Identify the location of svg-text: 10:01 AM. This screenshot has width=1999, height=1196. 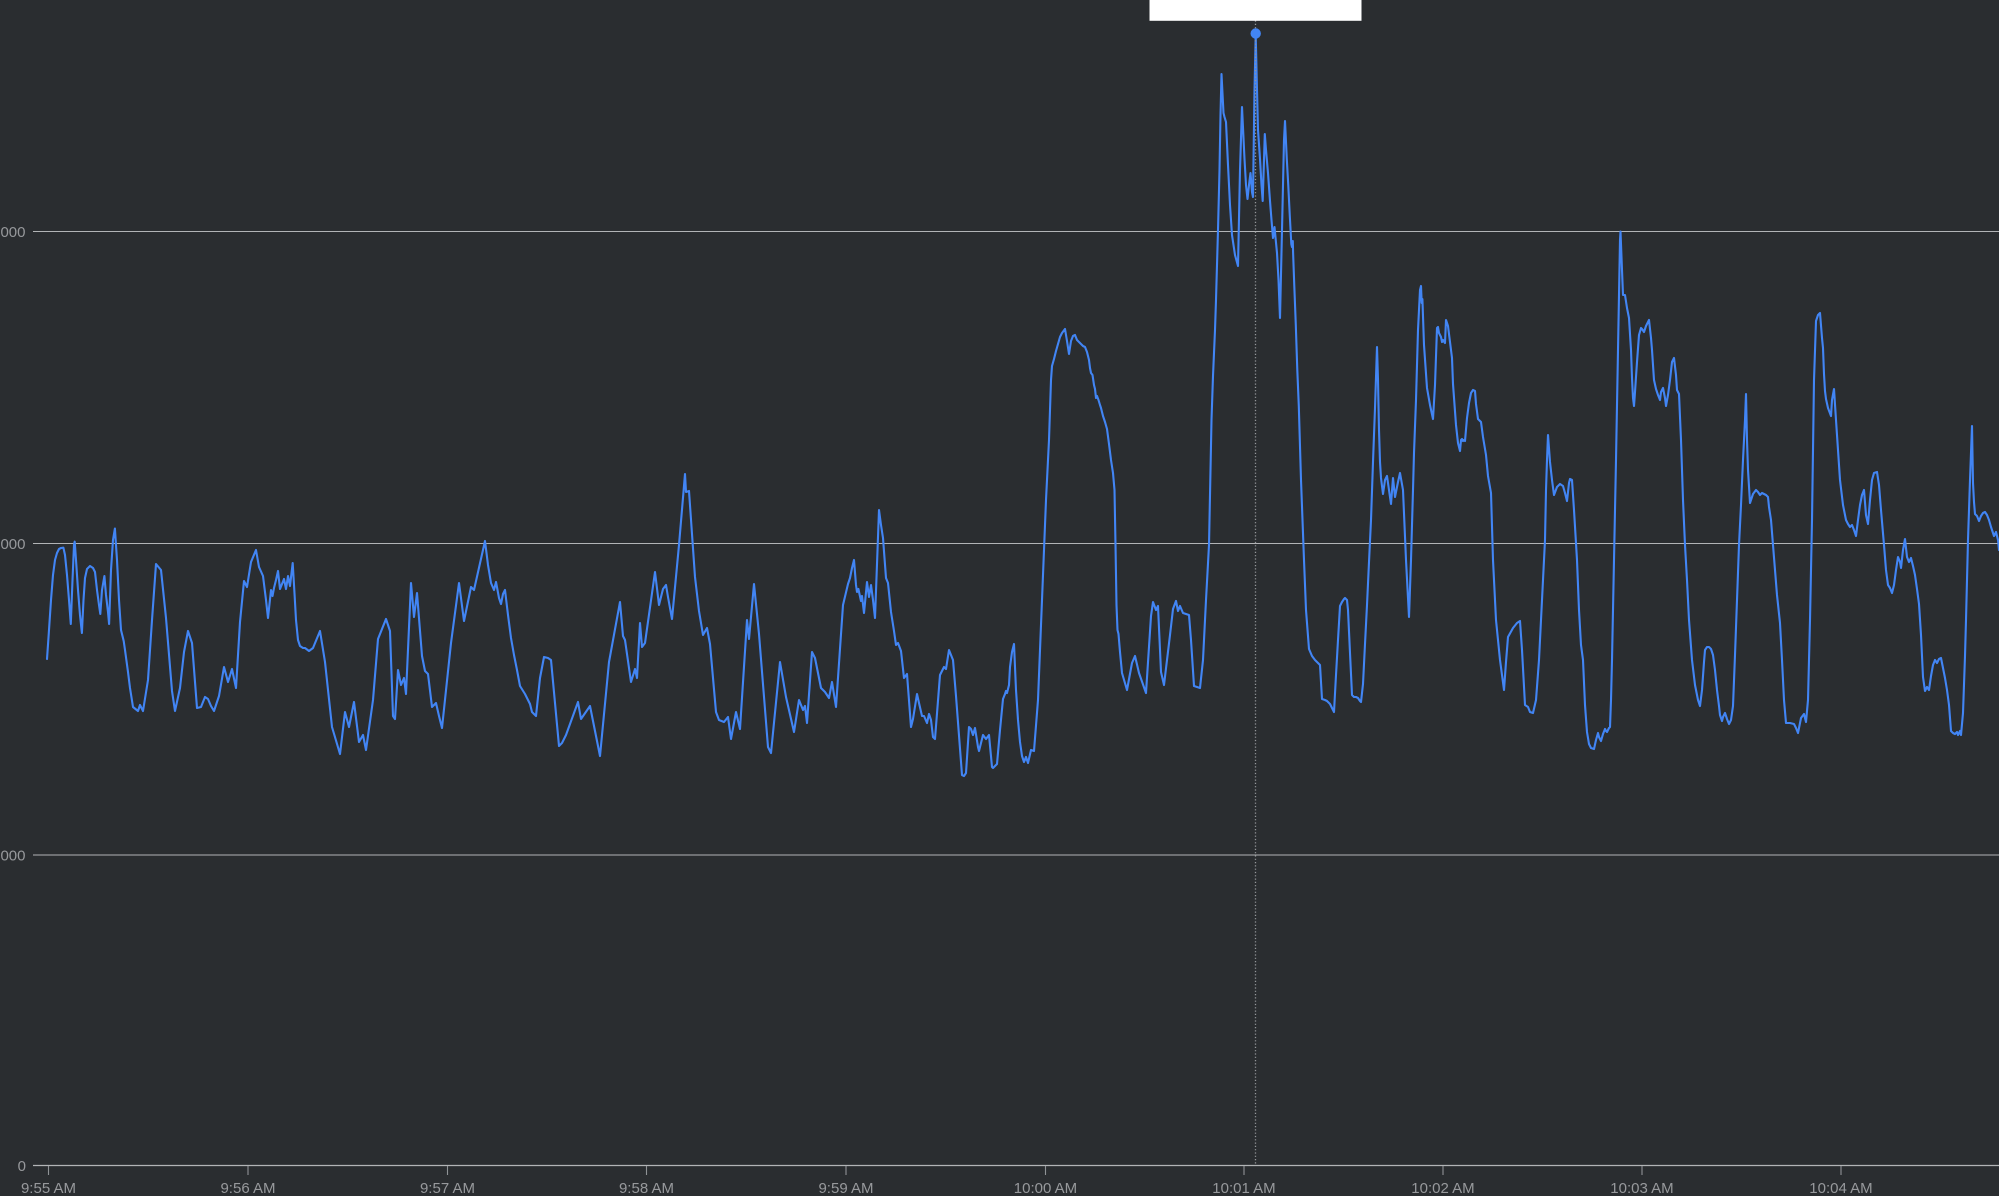
(1243, 1188).